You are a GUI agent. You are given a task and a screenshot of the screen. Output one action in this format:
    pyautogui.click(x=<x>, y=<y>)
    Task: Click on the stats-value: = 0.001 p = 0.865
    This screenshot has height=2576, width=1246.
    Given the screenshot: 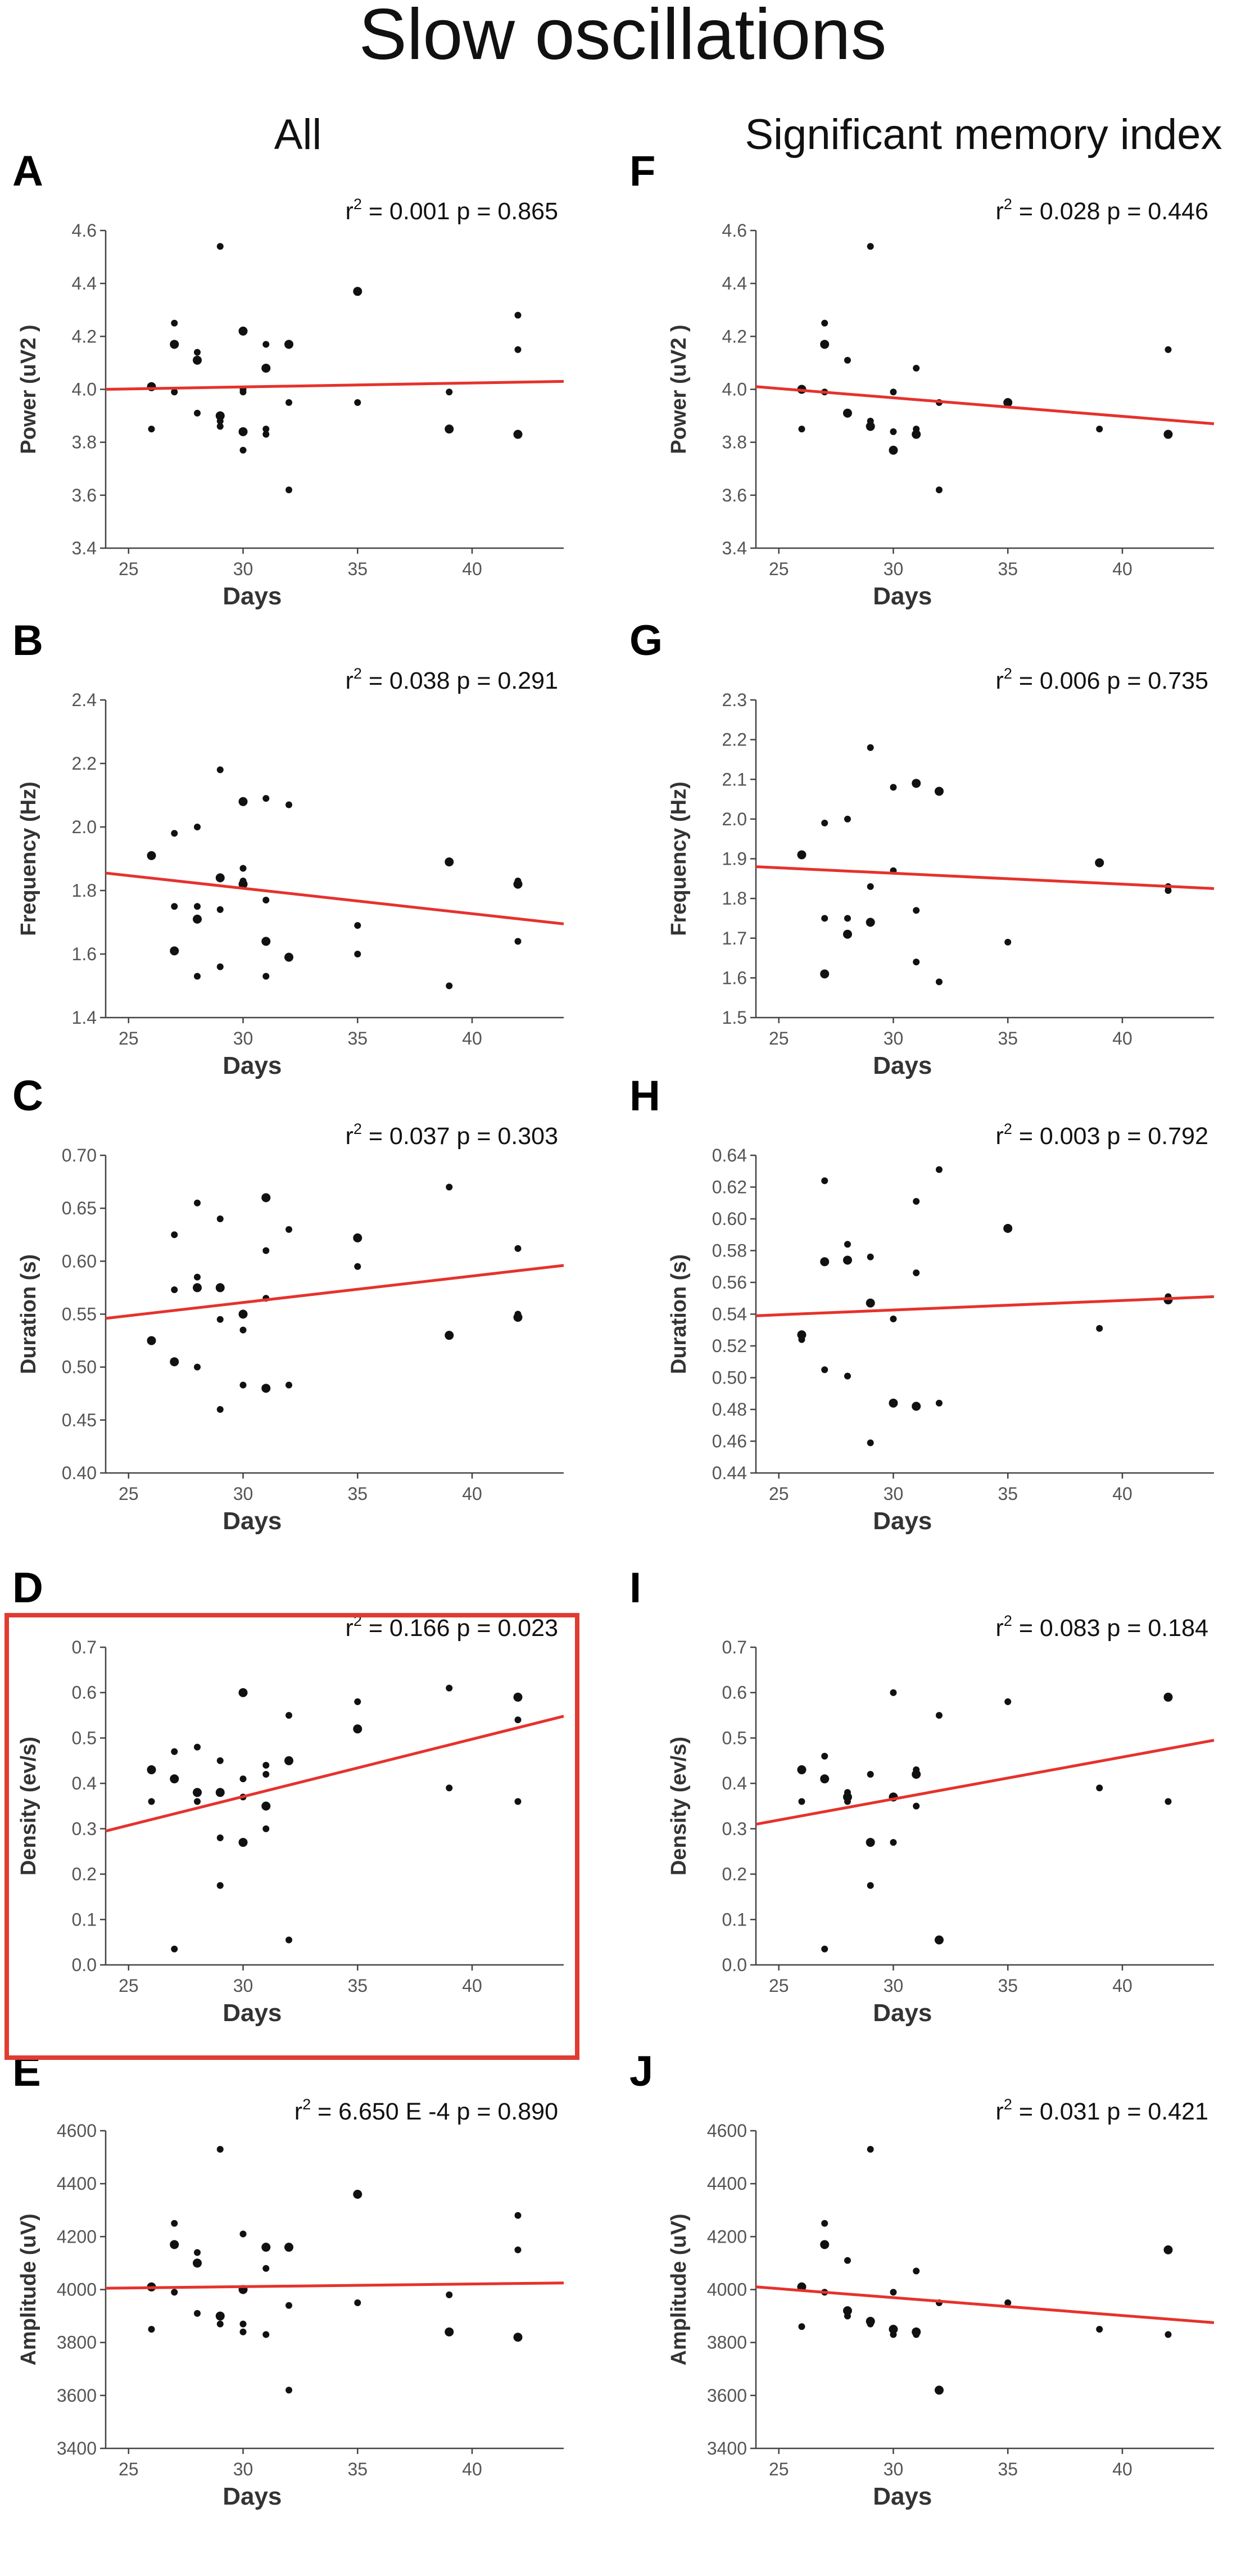 What is the action you would take?
    pyautogui.click(x=460, y=211)
    